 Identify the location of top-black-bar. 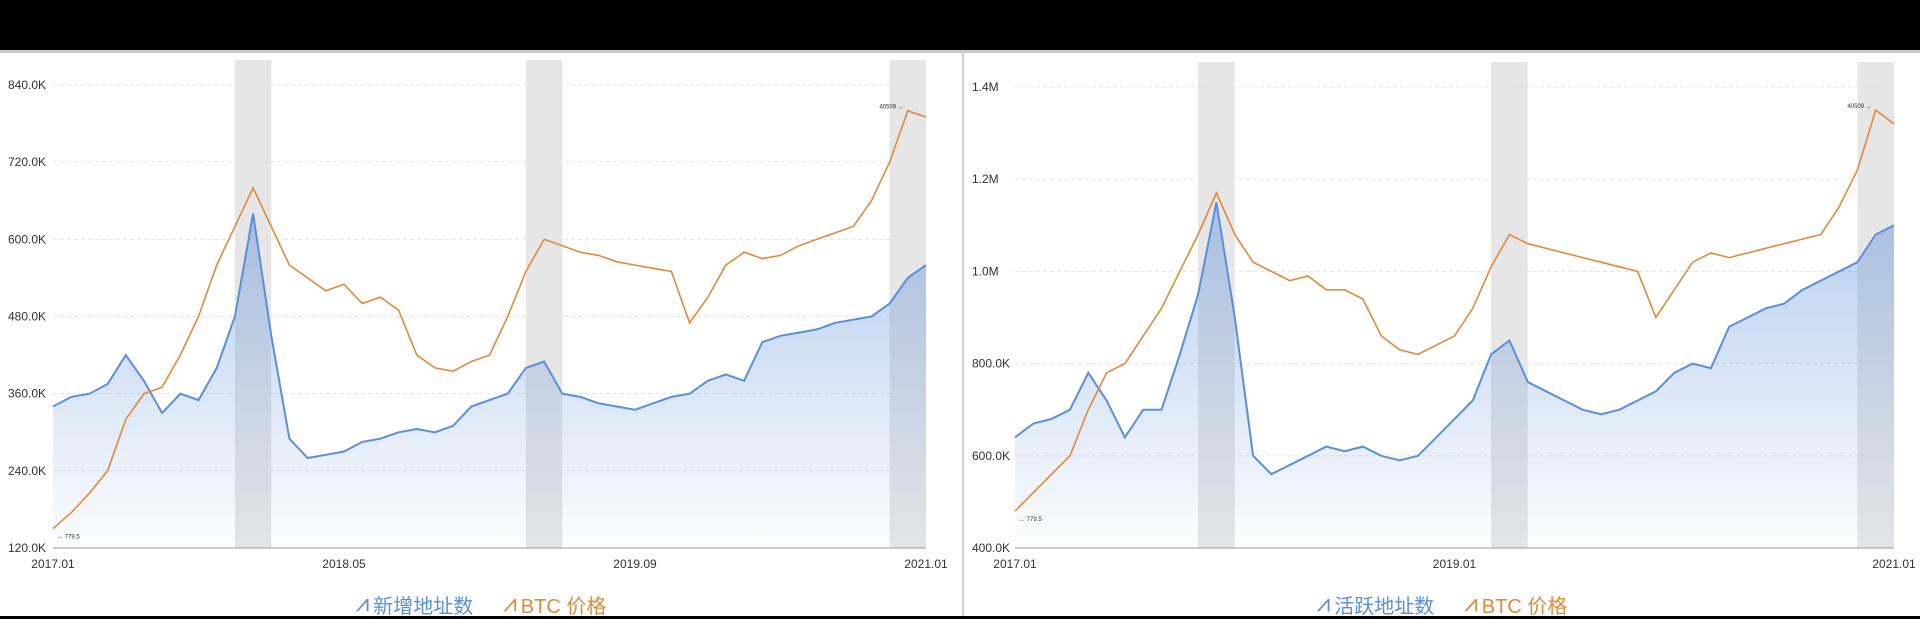
(960, 25).